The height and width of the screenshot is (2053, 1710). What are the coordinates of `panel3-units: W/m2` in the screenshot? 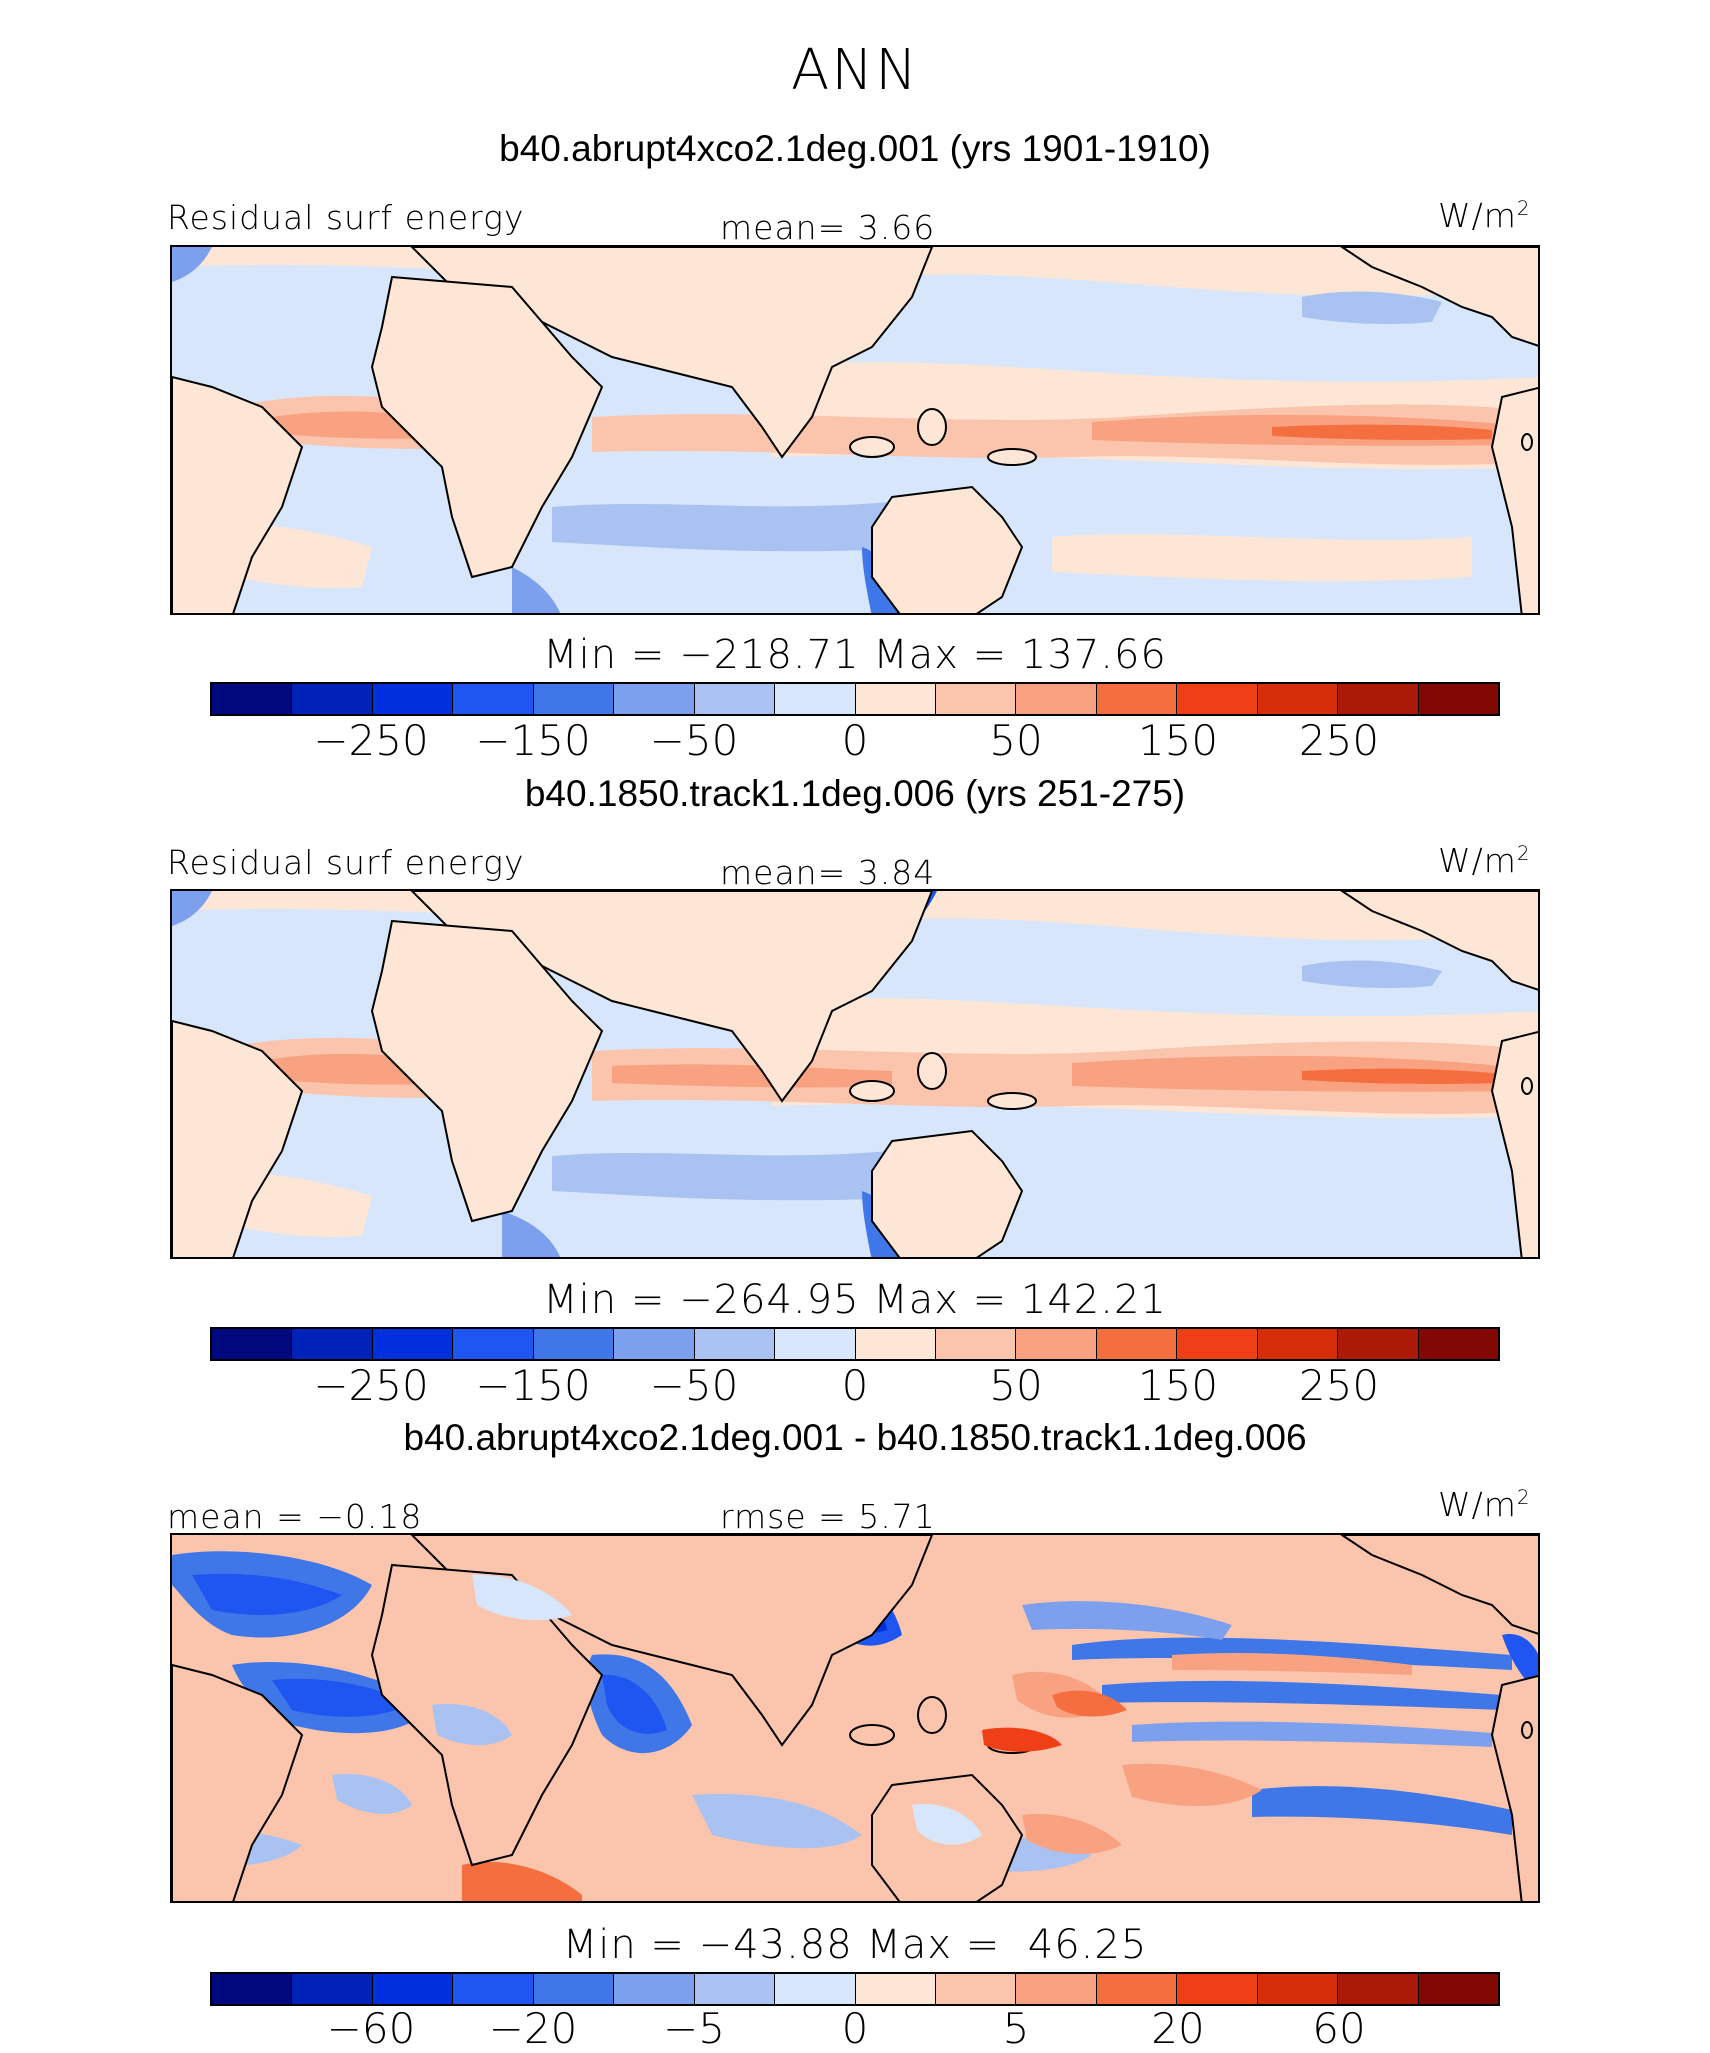 It's located at (1484, 1504).